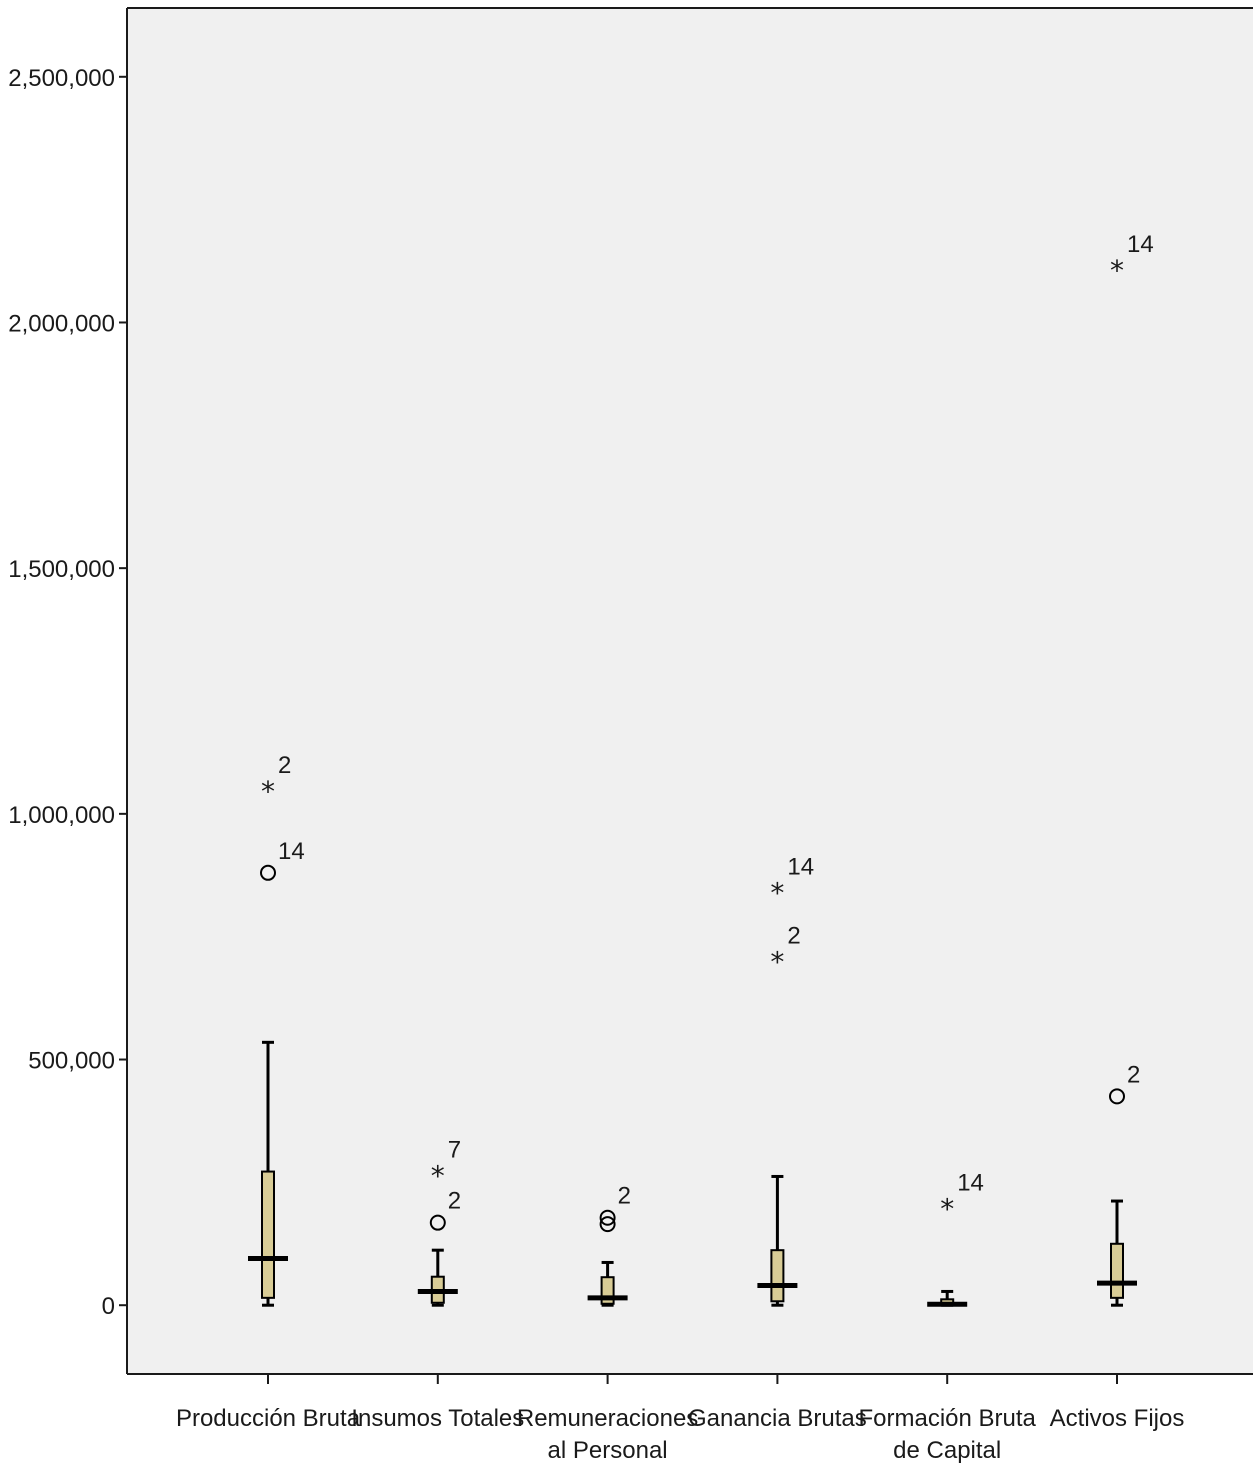 The image size is (1253, 1472). What do you see at coordinates (947, 1418) in the screenshot?
I see `category-label: Formación Bruta` at bounding box center [947, 1418].